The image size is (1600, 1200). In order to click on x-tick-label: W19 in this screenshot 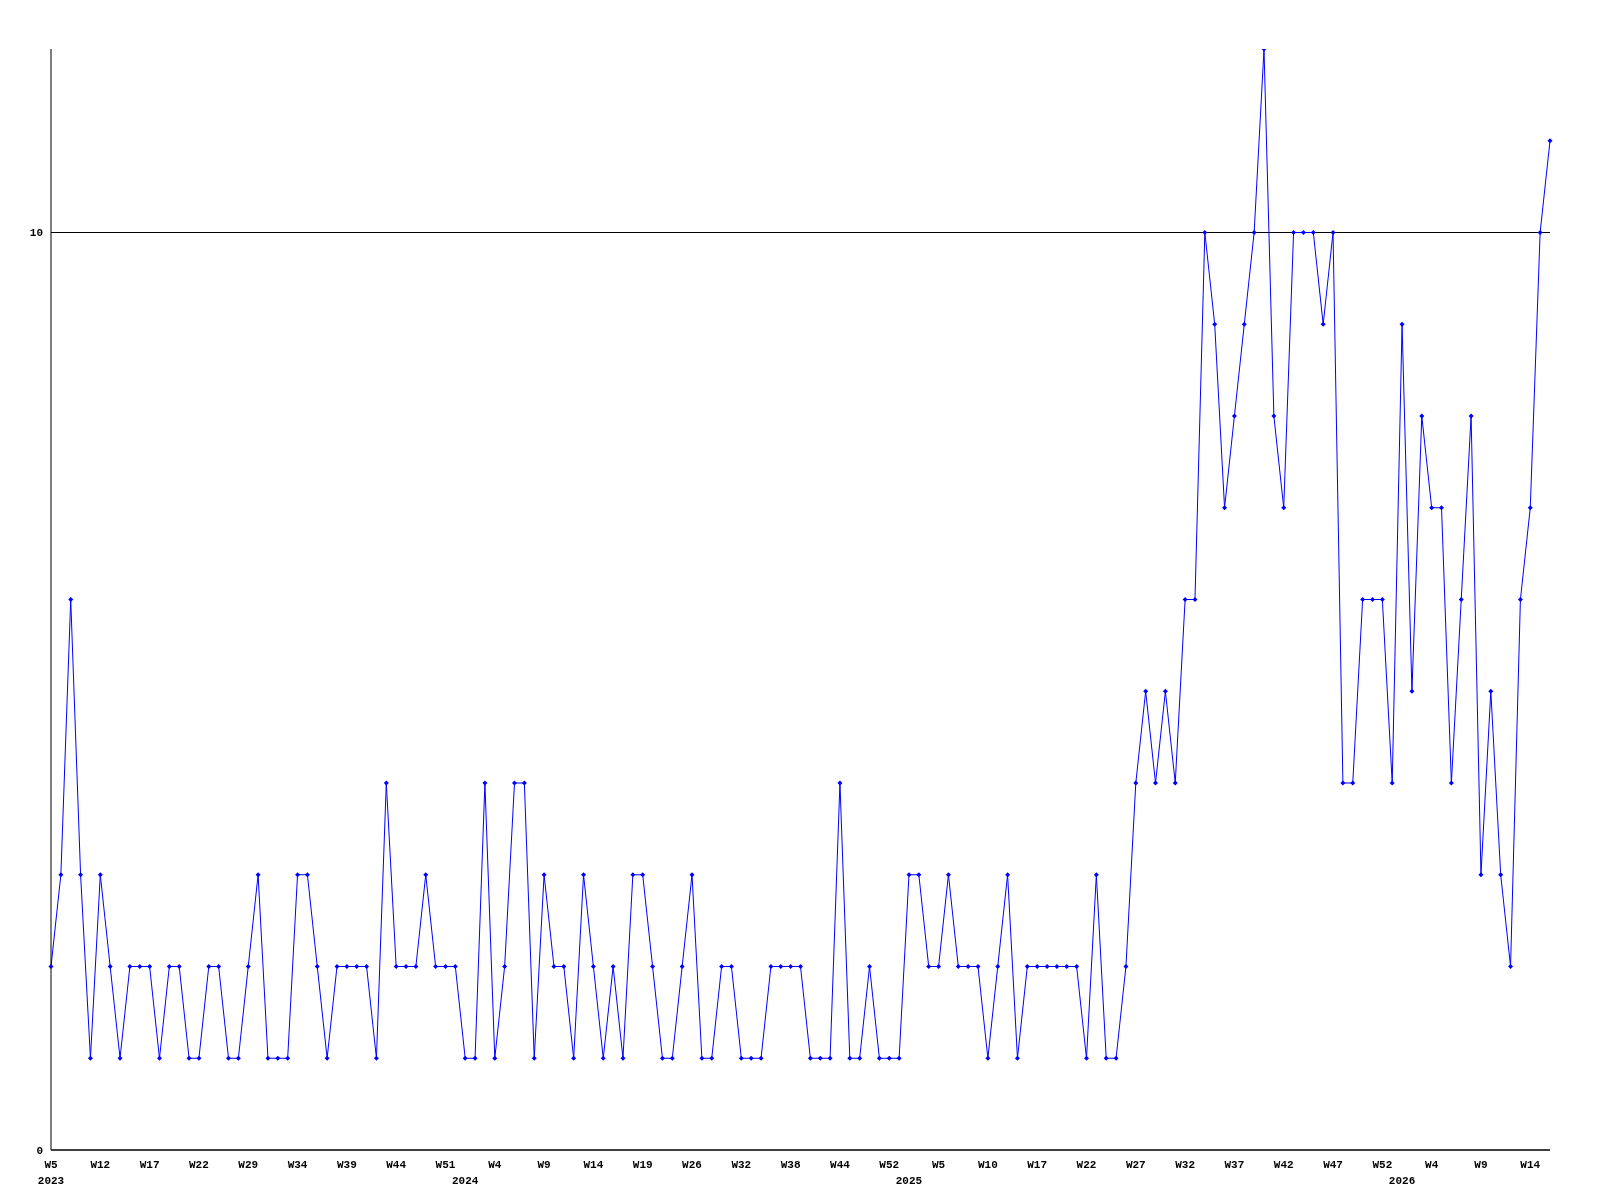, I will do `click(642, 1165)`.